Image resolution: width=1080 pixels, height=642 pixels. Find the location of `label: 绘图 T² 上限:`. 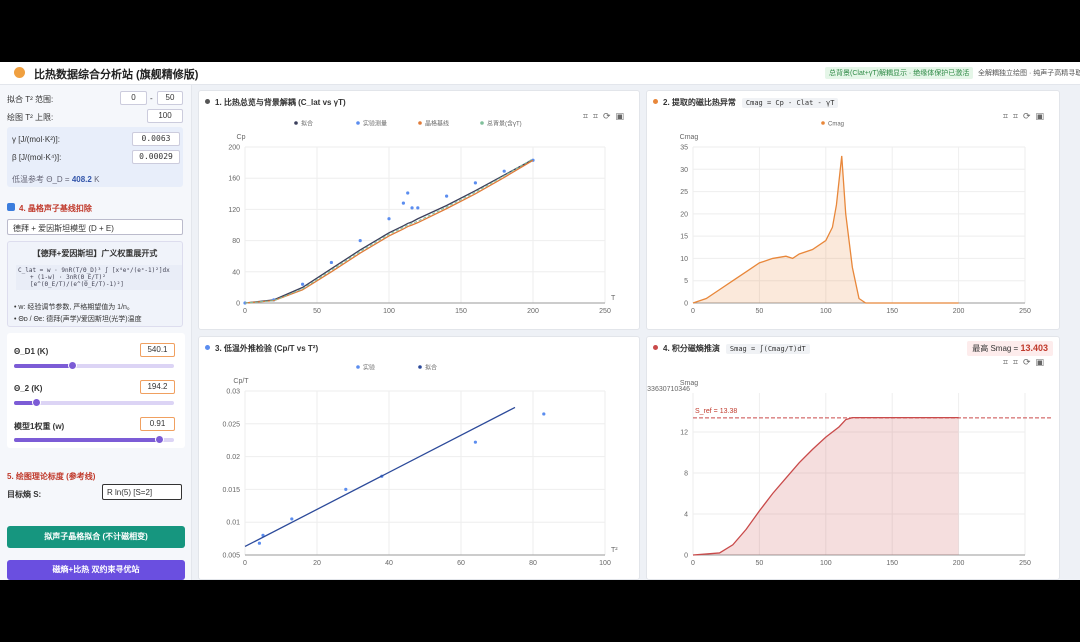

label: 绘图 T² 上限: is located at coordinates (30, 117).